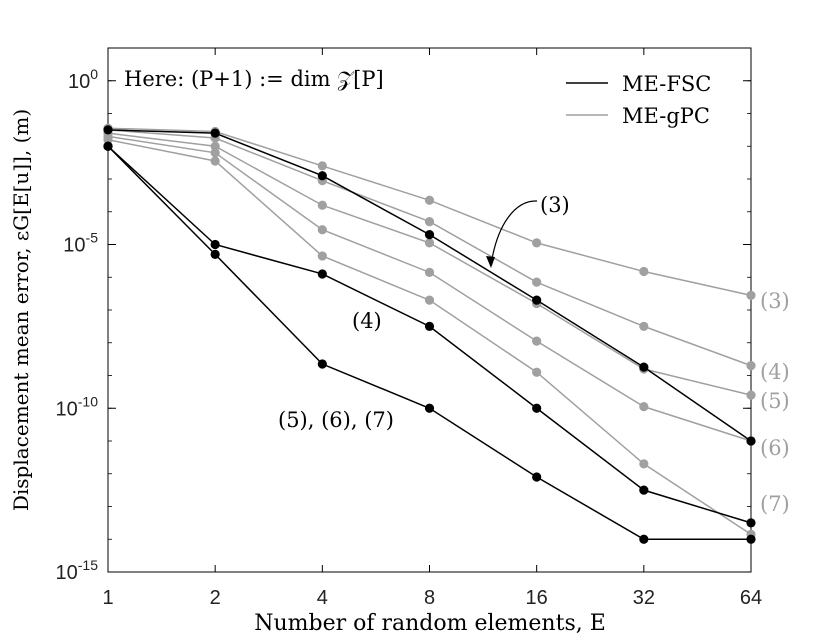 The image size is (830, 642). I want to click on x-tick-label: 8, so click(429, 598).